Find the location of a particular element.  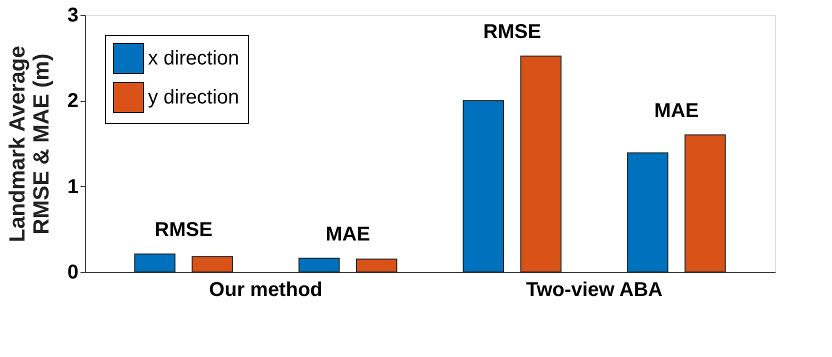

y-tick-label: 0 is located at coordinates (72, 273).